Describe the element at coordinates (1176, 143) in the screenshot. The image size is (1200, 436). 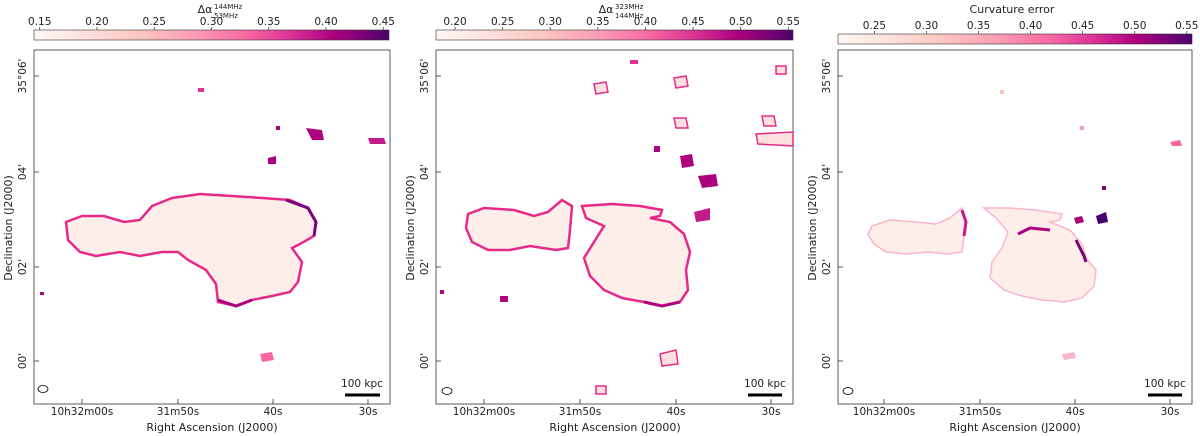
I see `emission-patch-4-right` at that location.